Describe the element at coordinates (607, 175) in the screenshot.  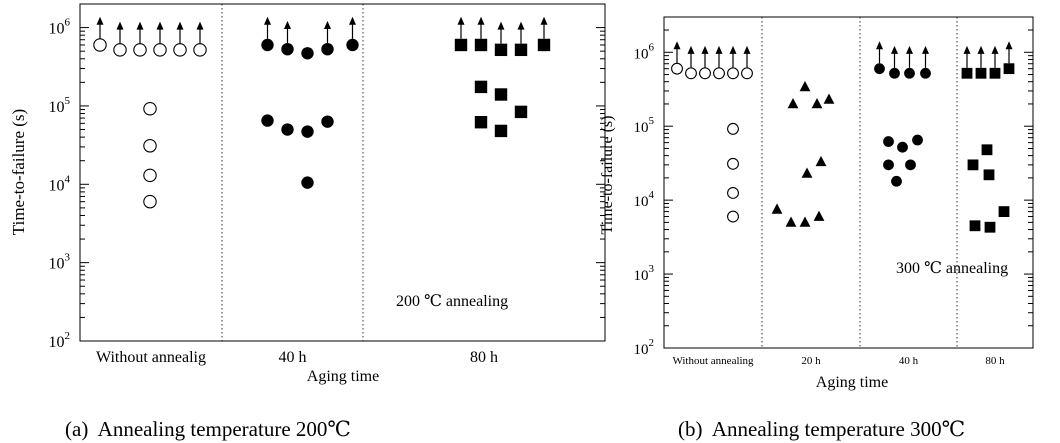
I see `y-axis-label: Time-to-failure (s)` at that location.